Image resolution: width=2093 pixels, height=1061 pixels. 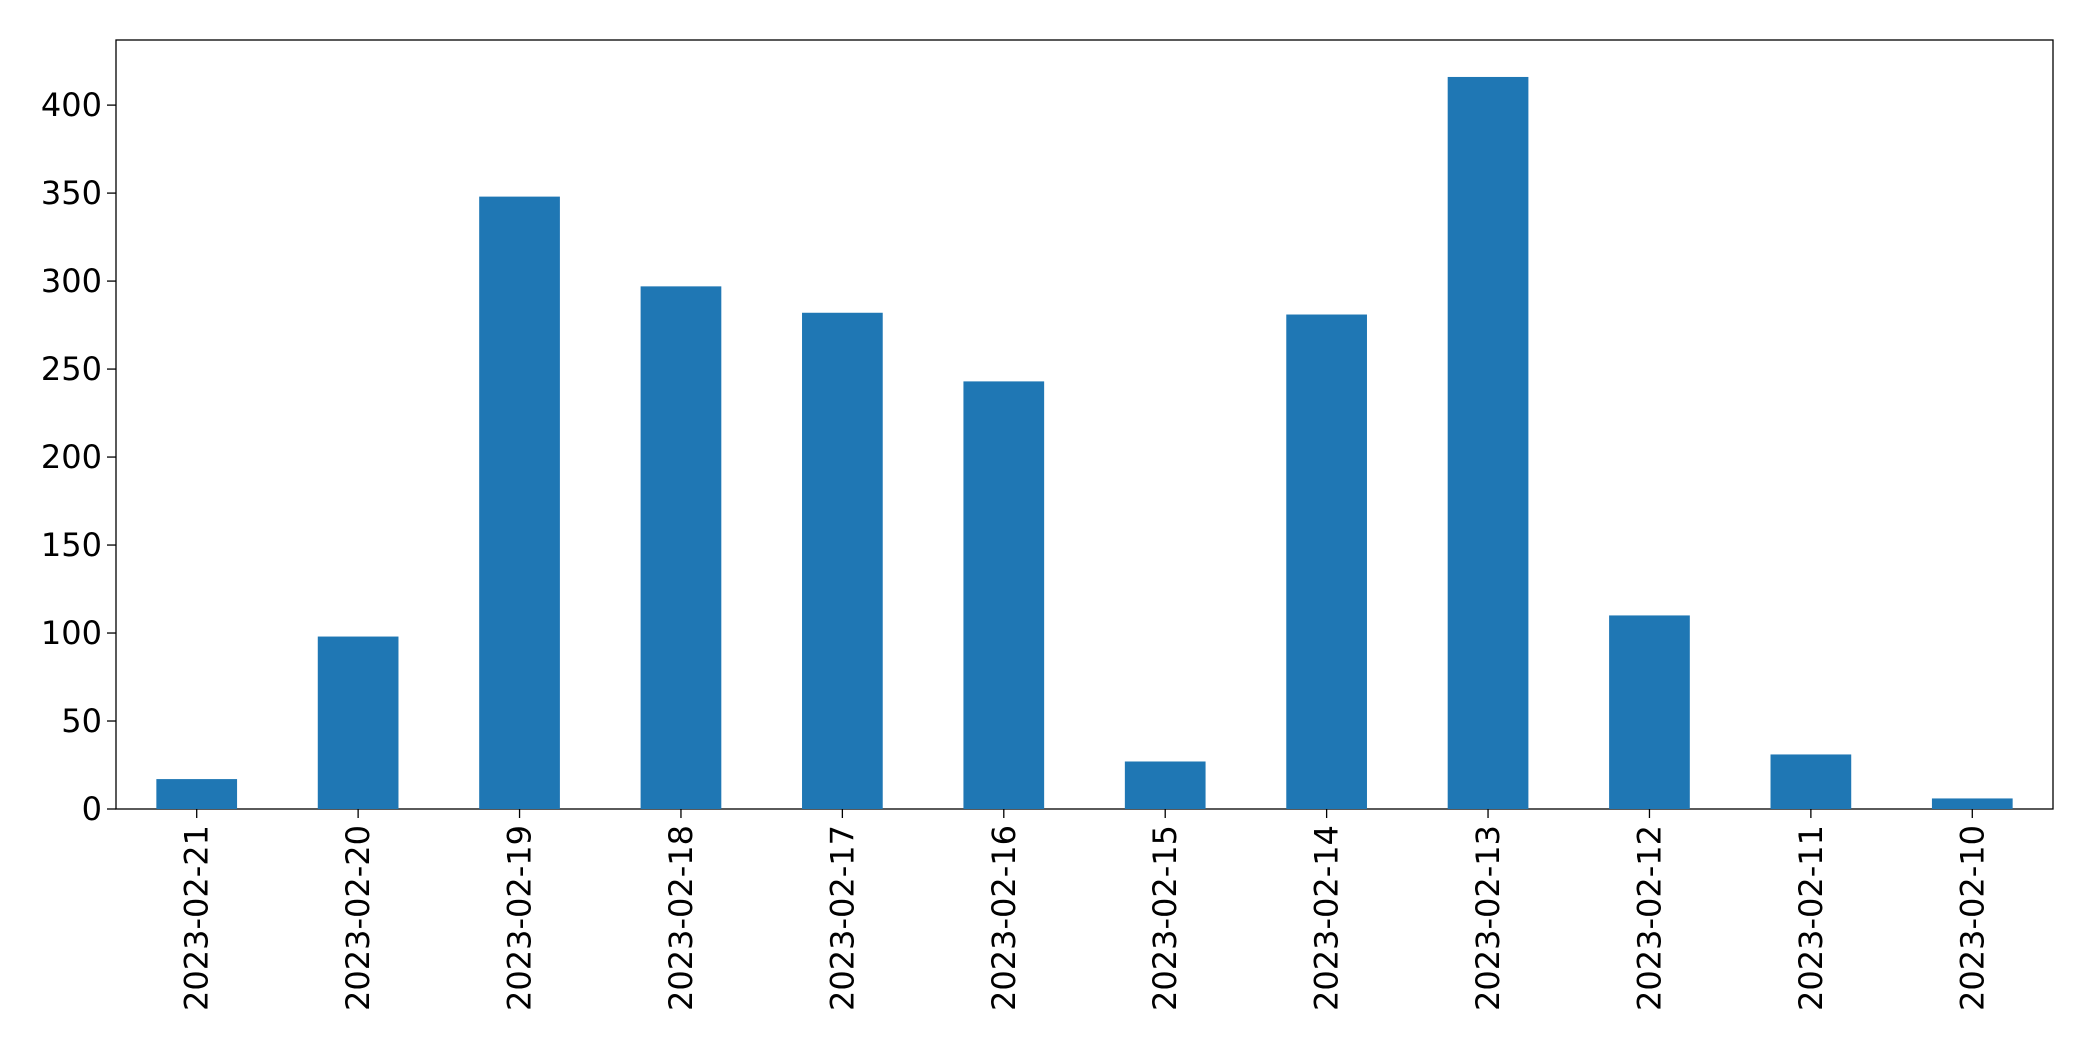 I want to click on y-tick-label: 350, so click(x=71, y=193).